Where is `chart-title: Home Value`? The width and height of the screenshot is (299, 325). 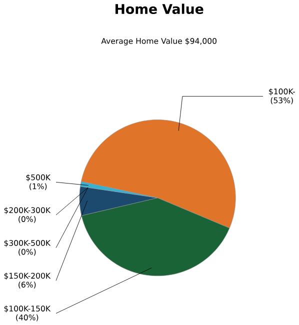 chart-title: Home Value is located at coordinates (160, 9).